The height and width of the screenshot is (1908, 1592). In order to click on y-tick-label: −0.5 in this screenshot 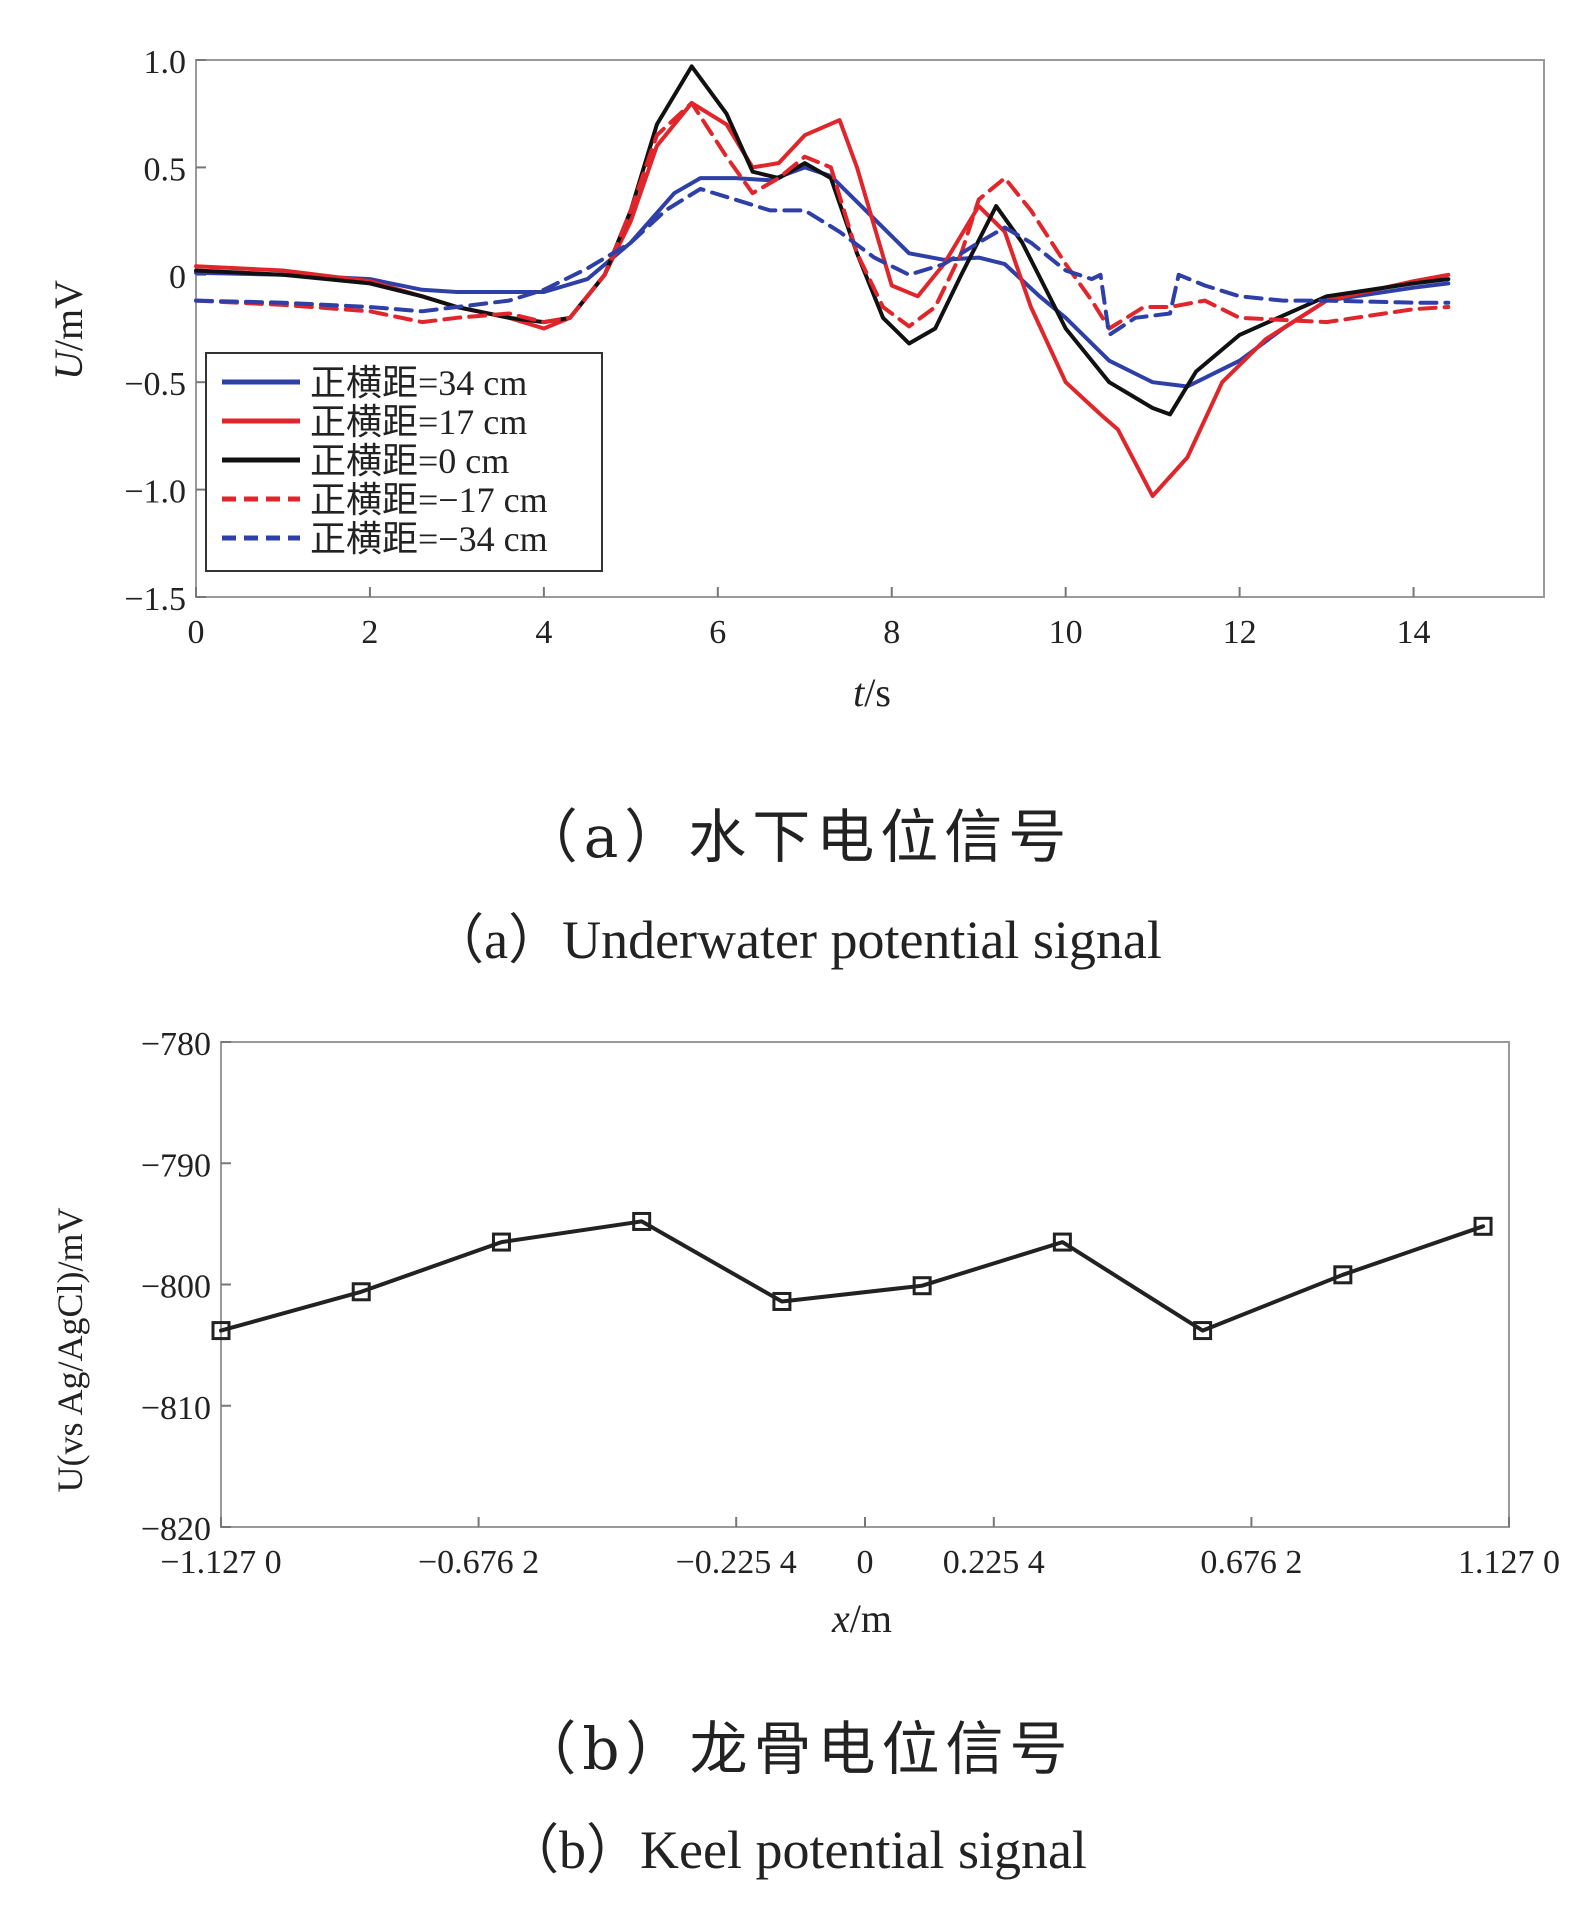, I will do `click(155, 384)`.